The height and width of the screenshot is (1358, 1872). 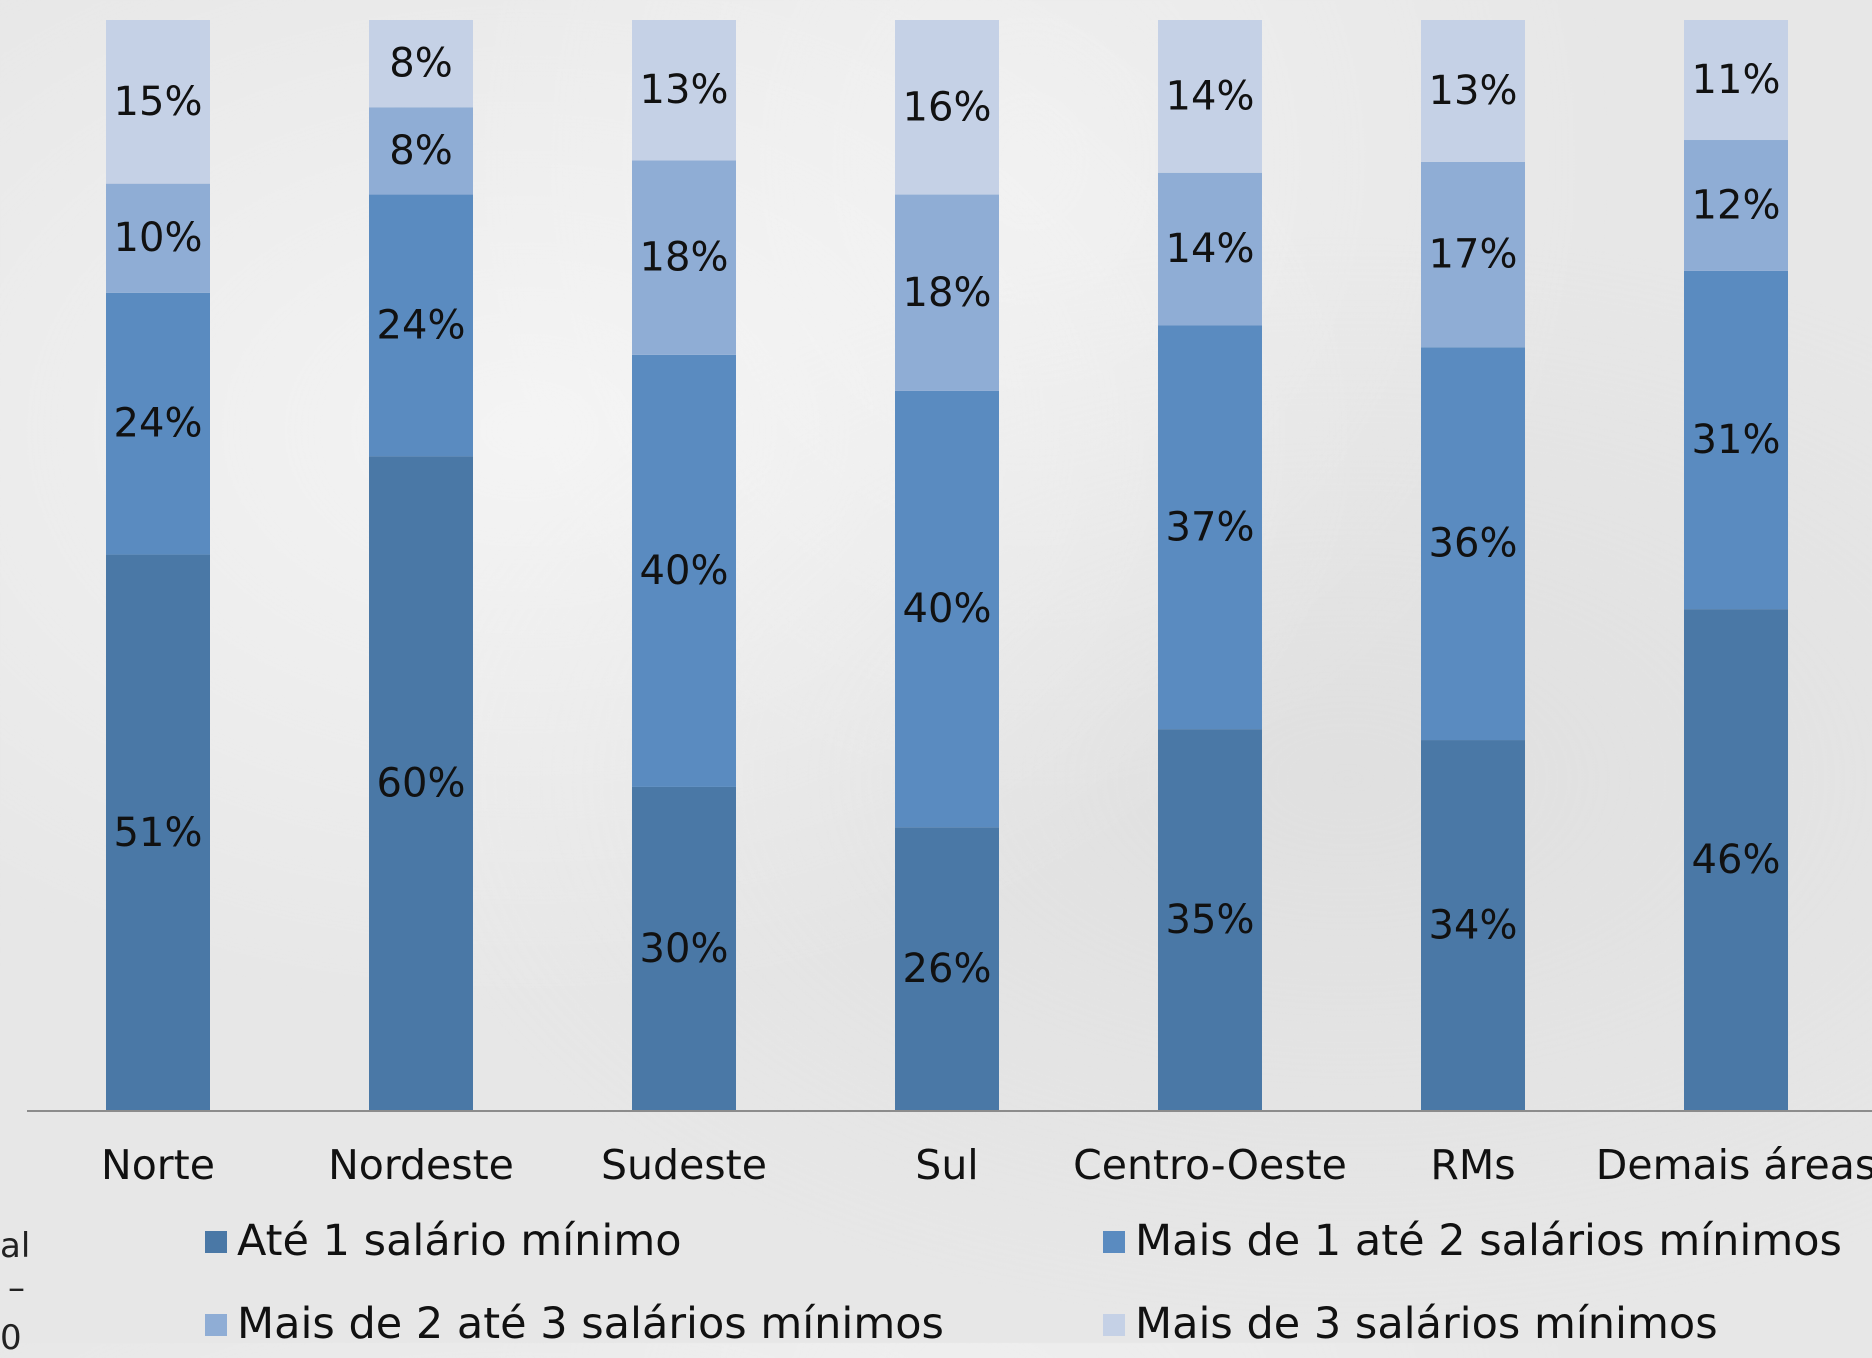 What do you see at coordinates (421, 1165) in the screenshot?
I see `x-tick-label-nordeste: Nordeste` at bounding box center [421, 1165].